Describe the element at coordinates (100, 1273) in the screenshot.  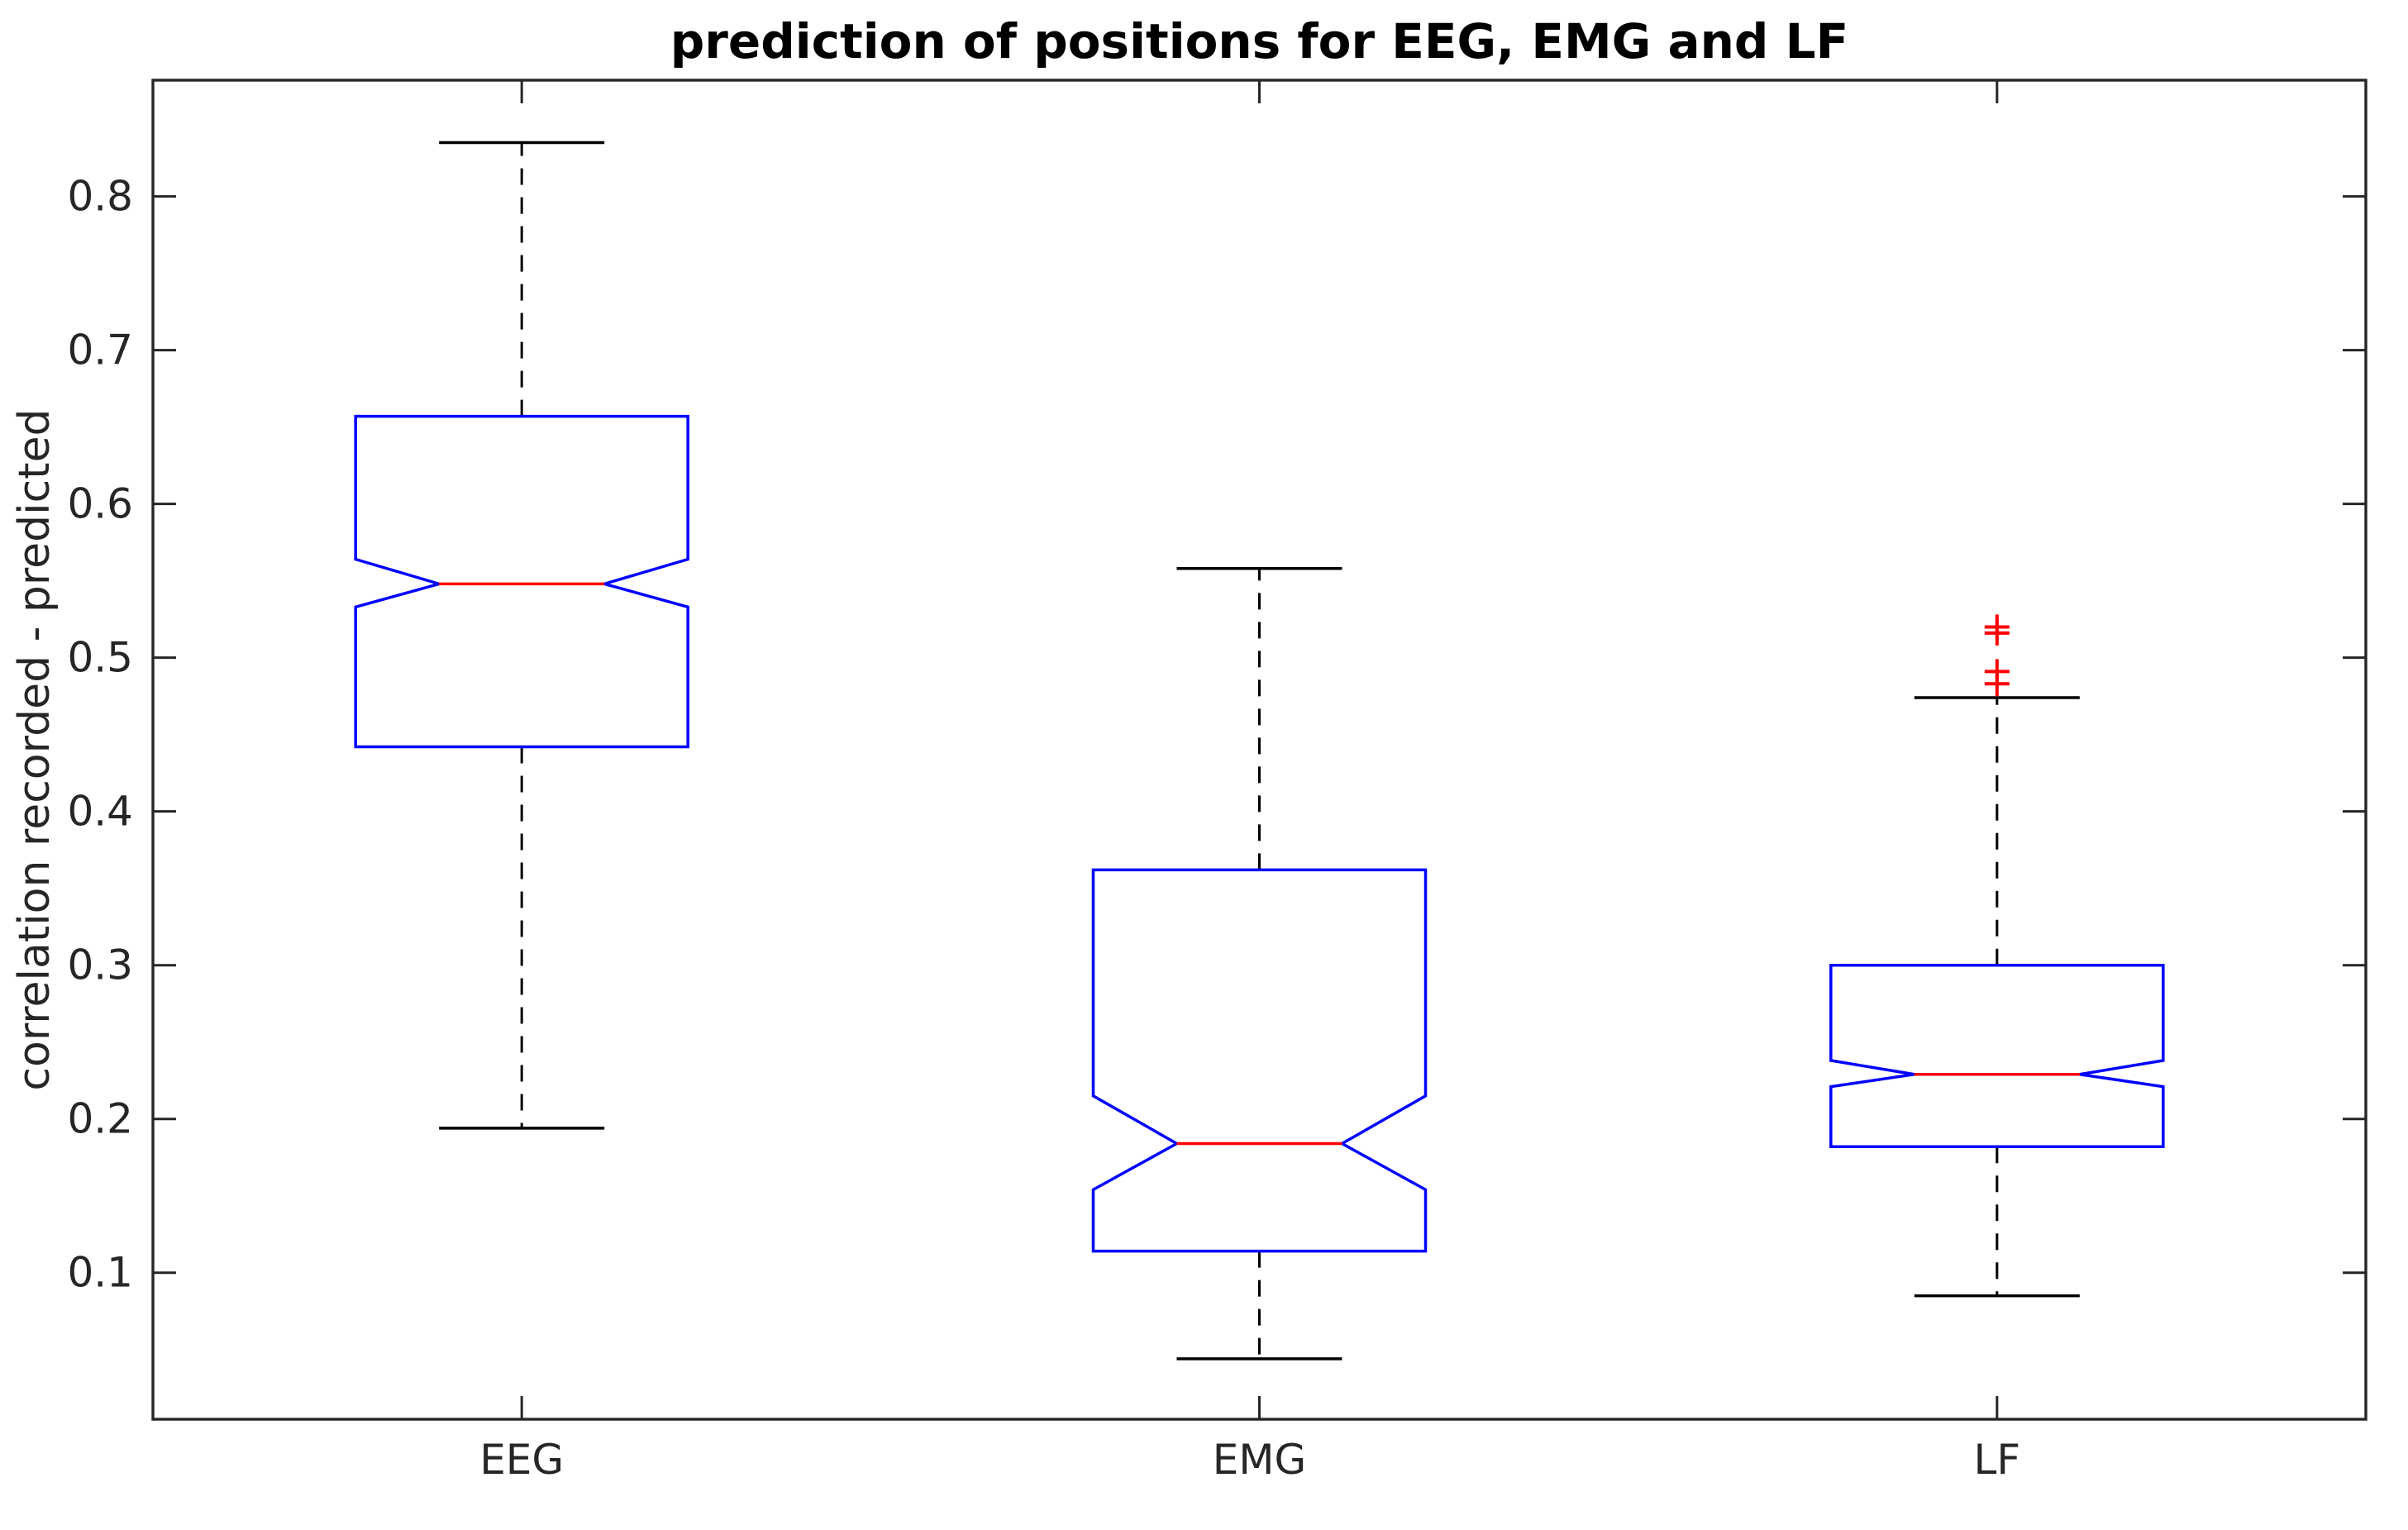
I see `y-tick-label: 0.1` at that location.